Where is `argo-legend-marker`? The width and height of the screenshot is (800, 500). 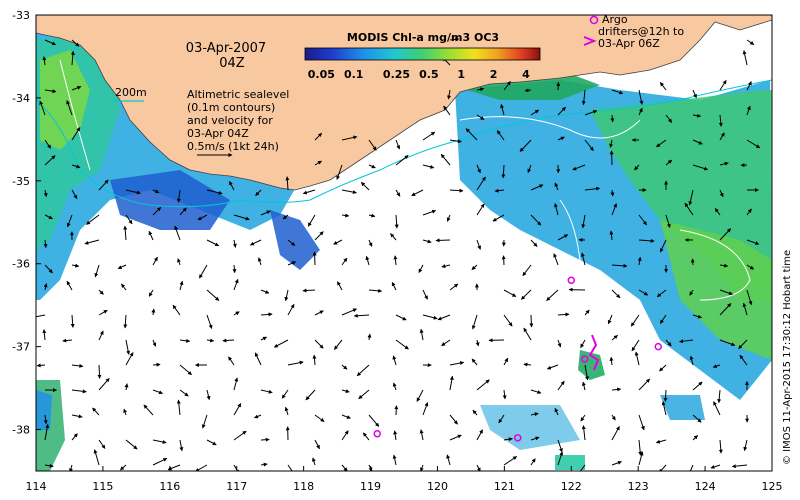
argo-legend-marker is located at coordinates (594, 20).